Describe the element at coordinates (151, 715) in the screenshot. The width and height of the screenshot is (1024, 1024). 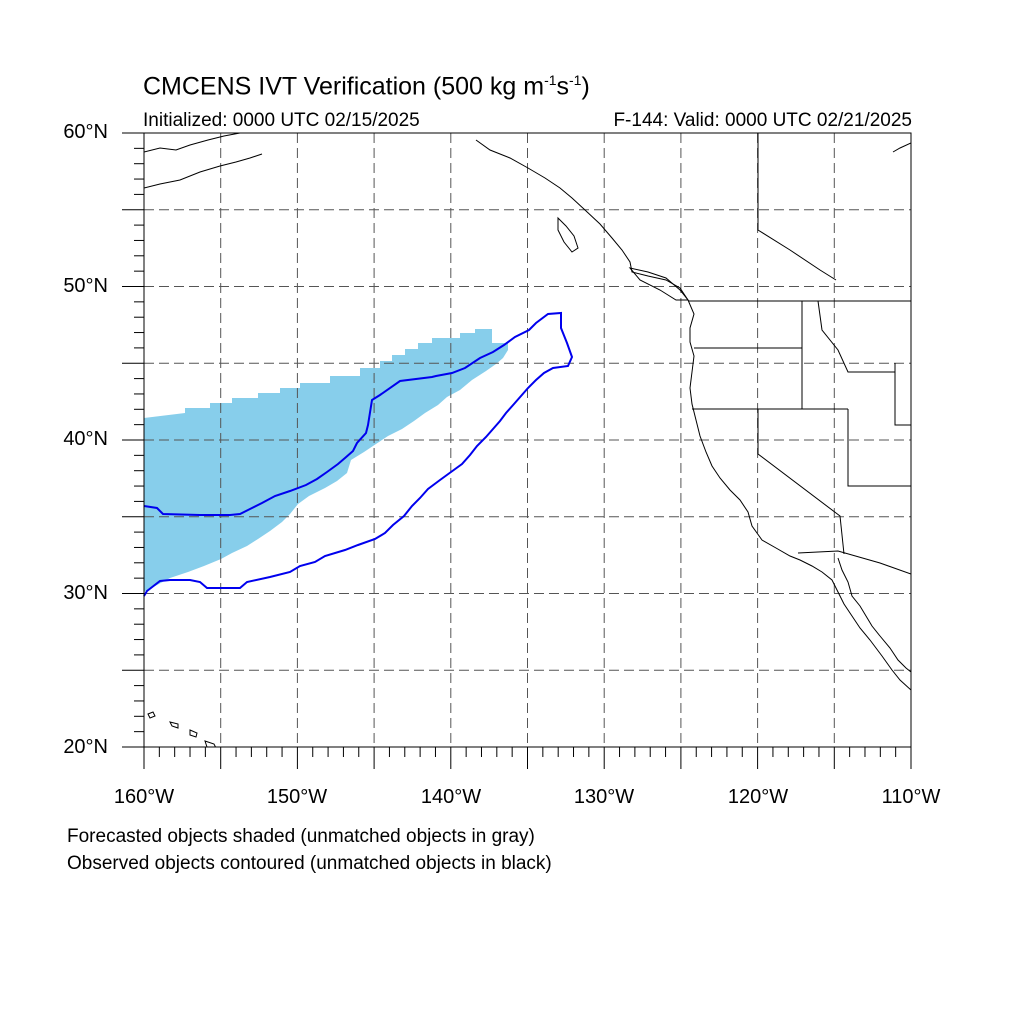
I see `hawaii-island-kauai` at that location.